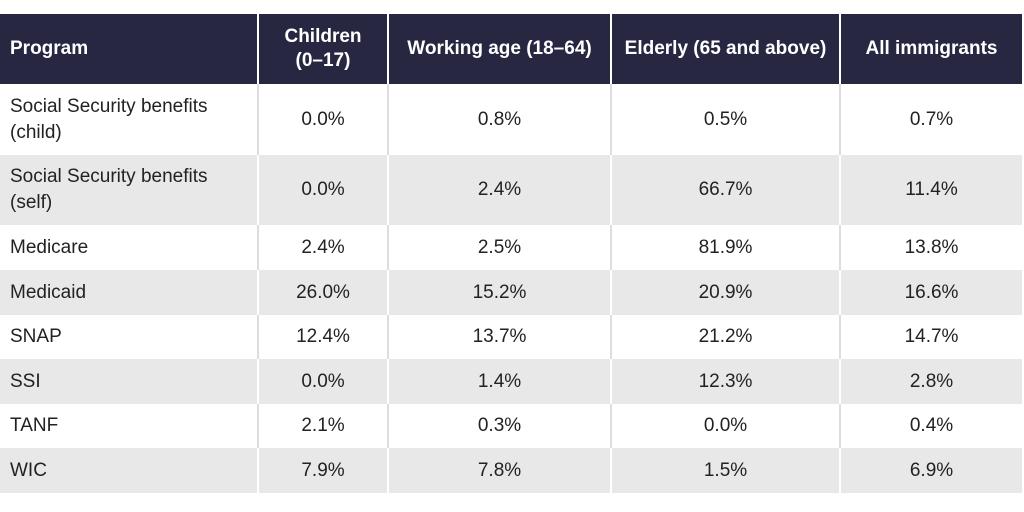 The width and height of the screenshot is (1024, 512). I want to click on program-cell: WIC, so click(129, 470).